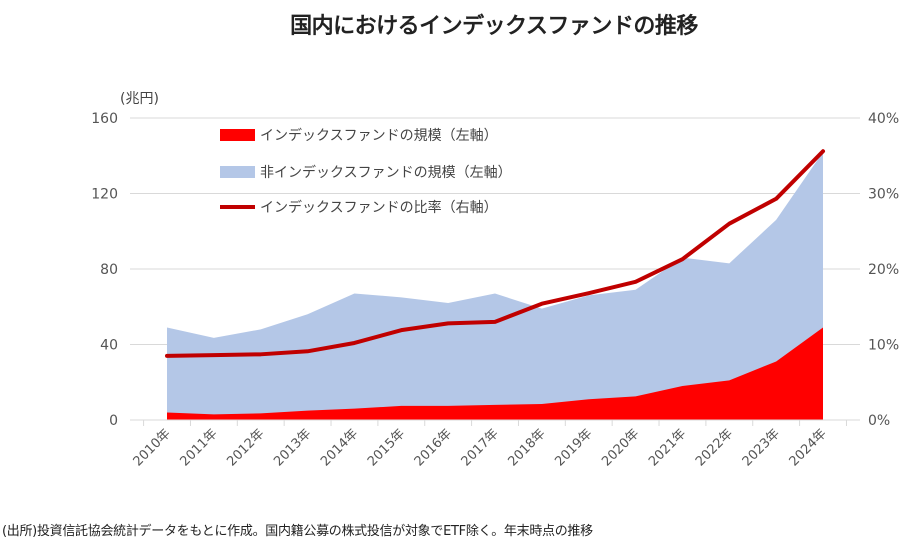  I want to click on legend-label: インデックスファンドの規模（左軸）, so click(379, 135).